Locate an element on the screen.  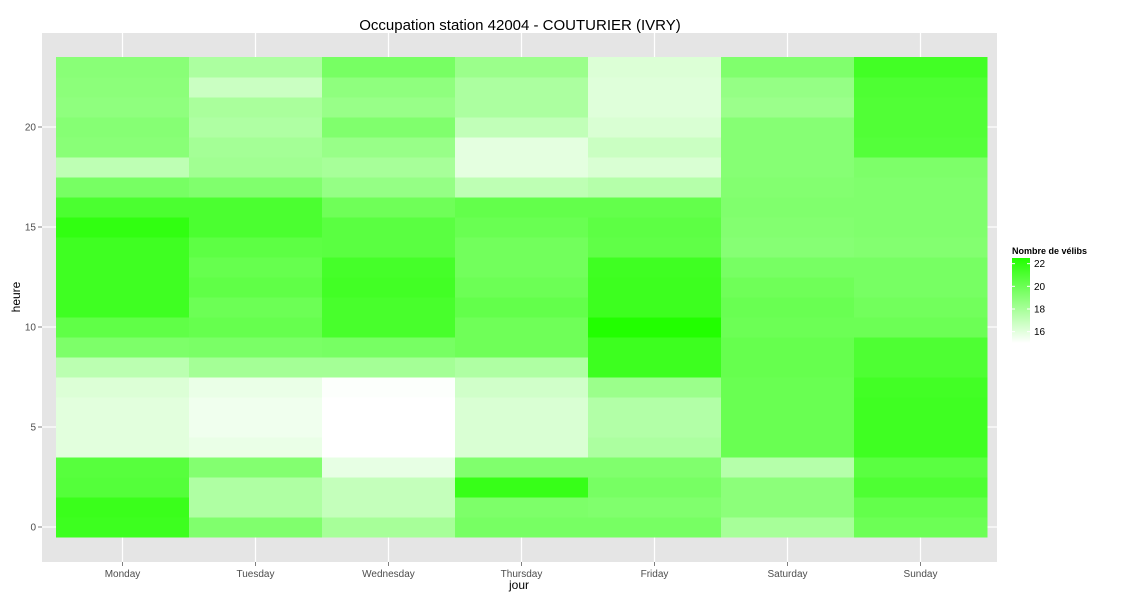
y-axis-title: heure is located at coordinates (16, 296).